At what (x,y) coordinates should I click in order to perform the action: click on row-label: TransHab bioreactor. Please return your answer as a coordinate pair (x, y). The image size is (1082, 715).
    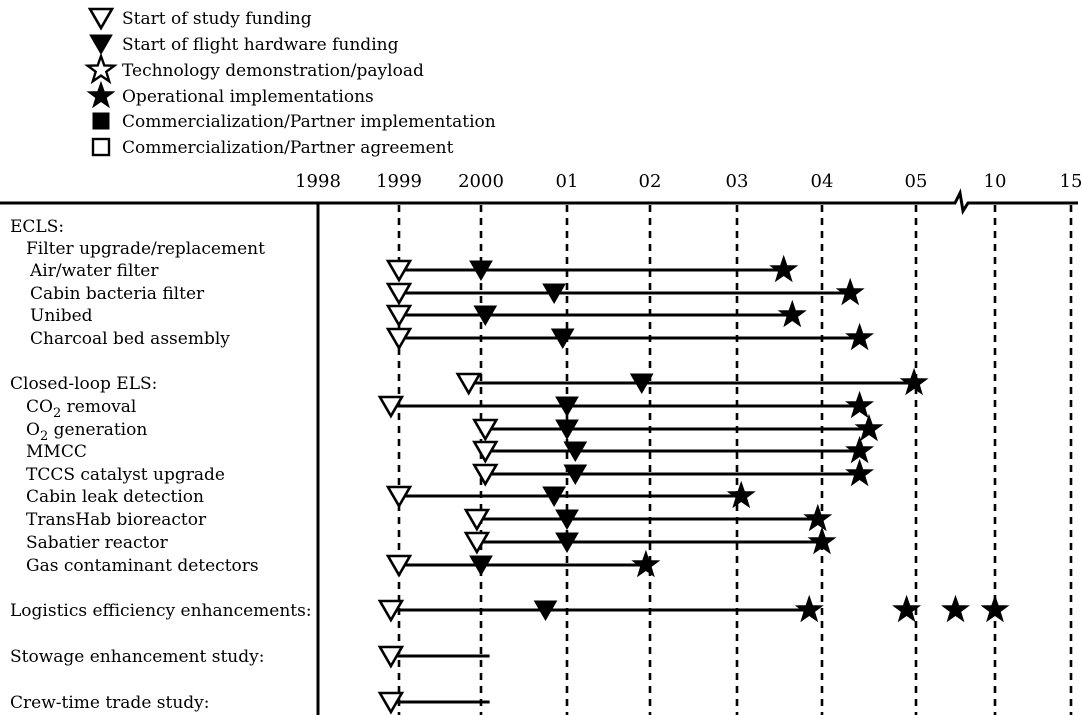
    Looking at the image, I should click on (116, 520).